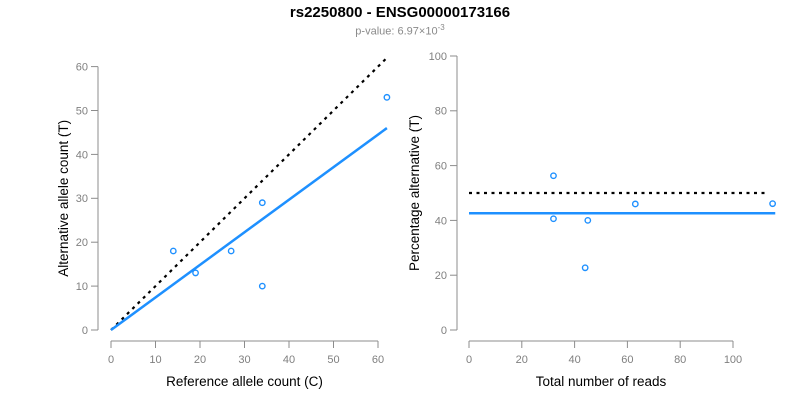 This screenshot has height=400, width=800. What do you see at coordinates (396, 31) in the screenshot?
I see `pvalue-text: p-value: 6.97×10` at bounding box center [396, 31].